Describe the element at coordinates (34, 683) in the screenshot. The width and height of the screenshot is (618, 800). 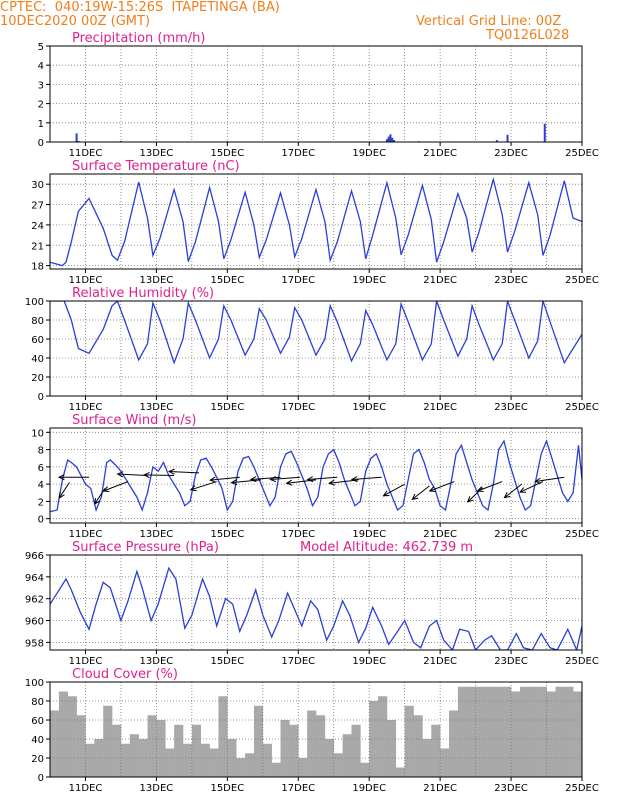
I see `y-tick-label: 100` at that location.